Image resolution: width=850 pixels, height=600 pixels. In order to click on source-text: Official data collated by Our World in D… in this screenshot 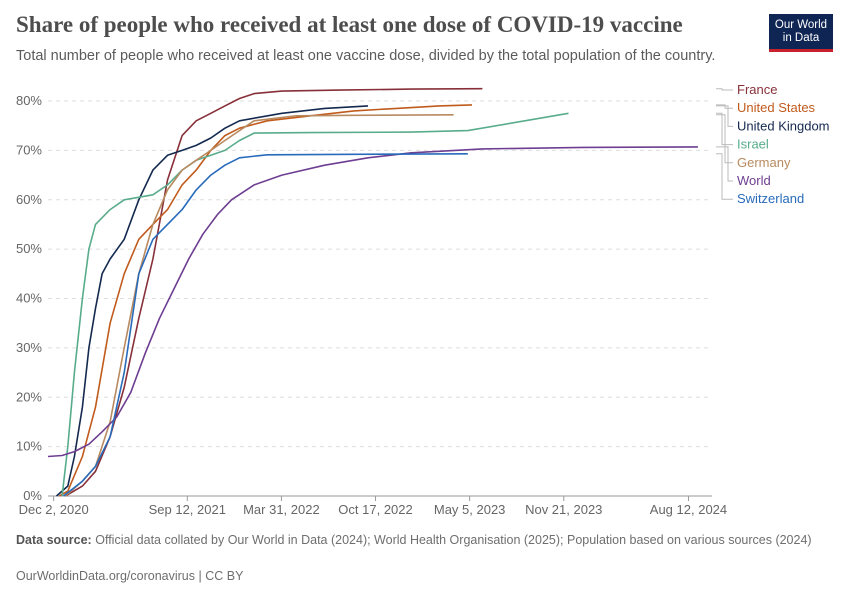, I will do `click(453, 540)`.